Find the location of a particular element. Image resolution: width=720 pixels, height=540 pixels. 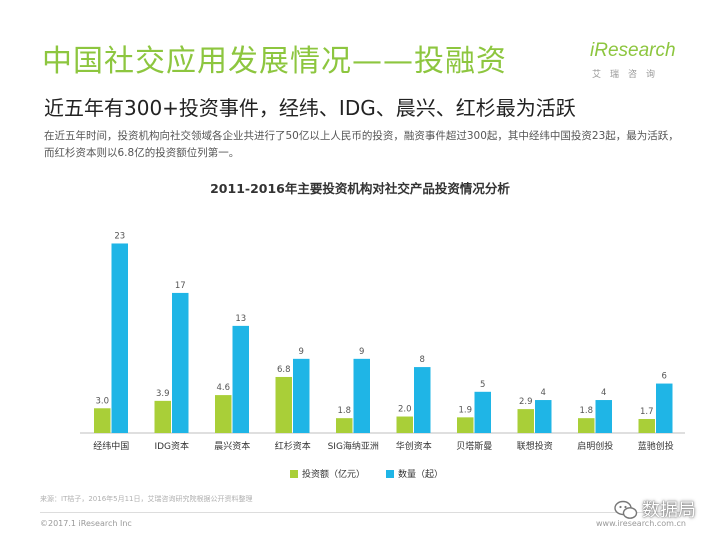

data-label-amount: 4.6 is located at coordinates (223, 388).